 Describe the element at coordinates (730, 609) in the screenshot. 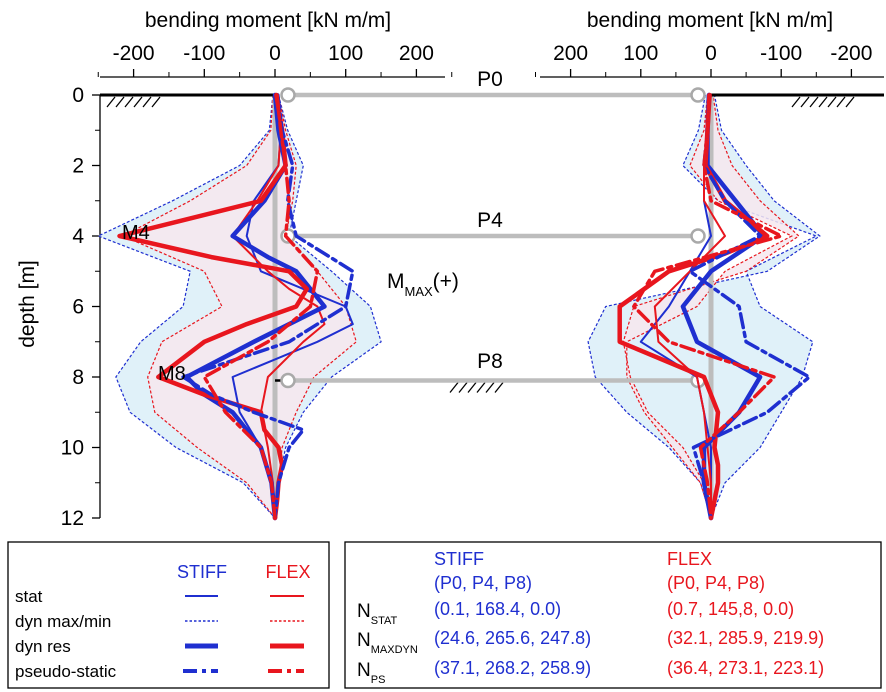

I see `table-flex-nstat: (0.7, 145,8, 0.0)` at that location.